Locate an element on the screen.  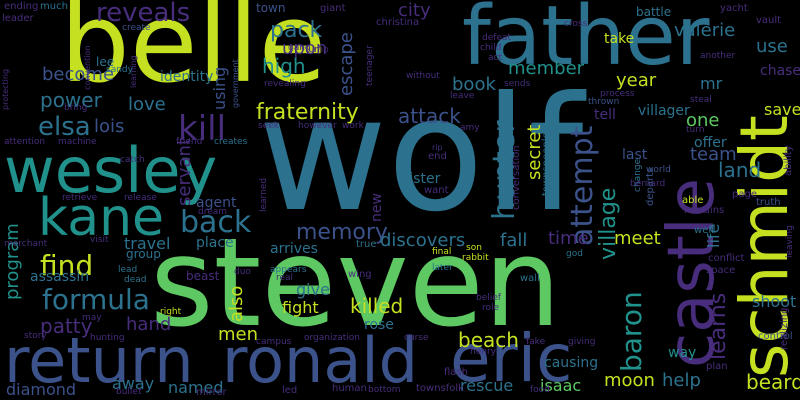
word: pack is located at coordinates (296, 30).